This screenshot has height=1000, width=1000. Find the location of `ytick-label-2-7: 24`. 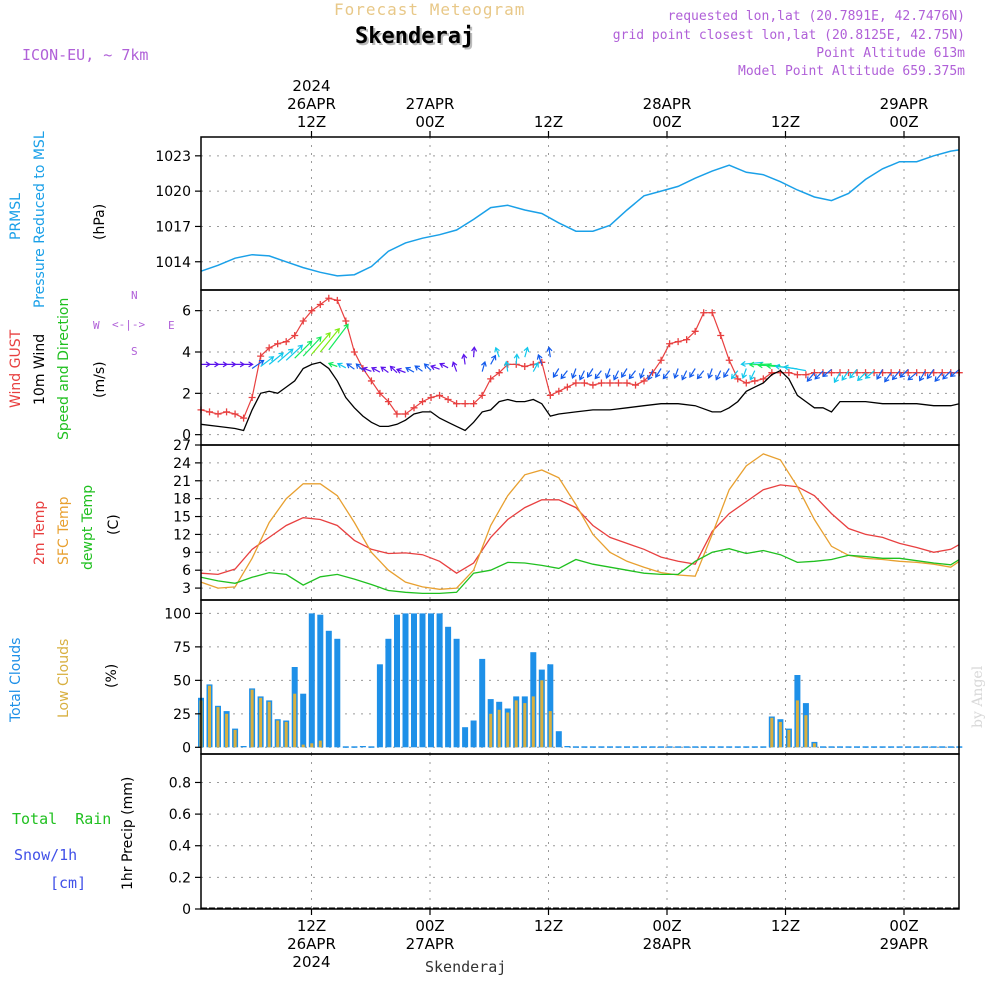

ytick-label-2-7: 24 is located at coordinates (182, 464).